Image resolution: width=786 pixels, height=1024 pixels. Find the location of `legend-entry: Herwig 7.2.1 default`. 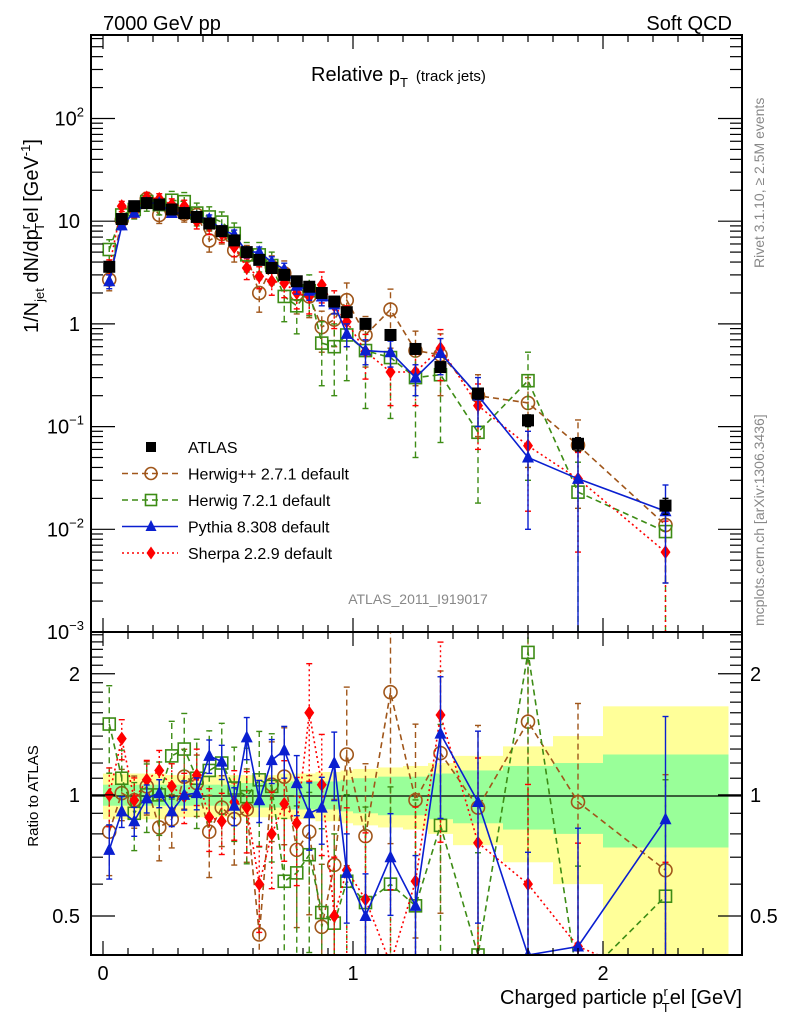

legend-entry: Herwig 7.2.1 default is located at coordinates (226, 501).